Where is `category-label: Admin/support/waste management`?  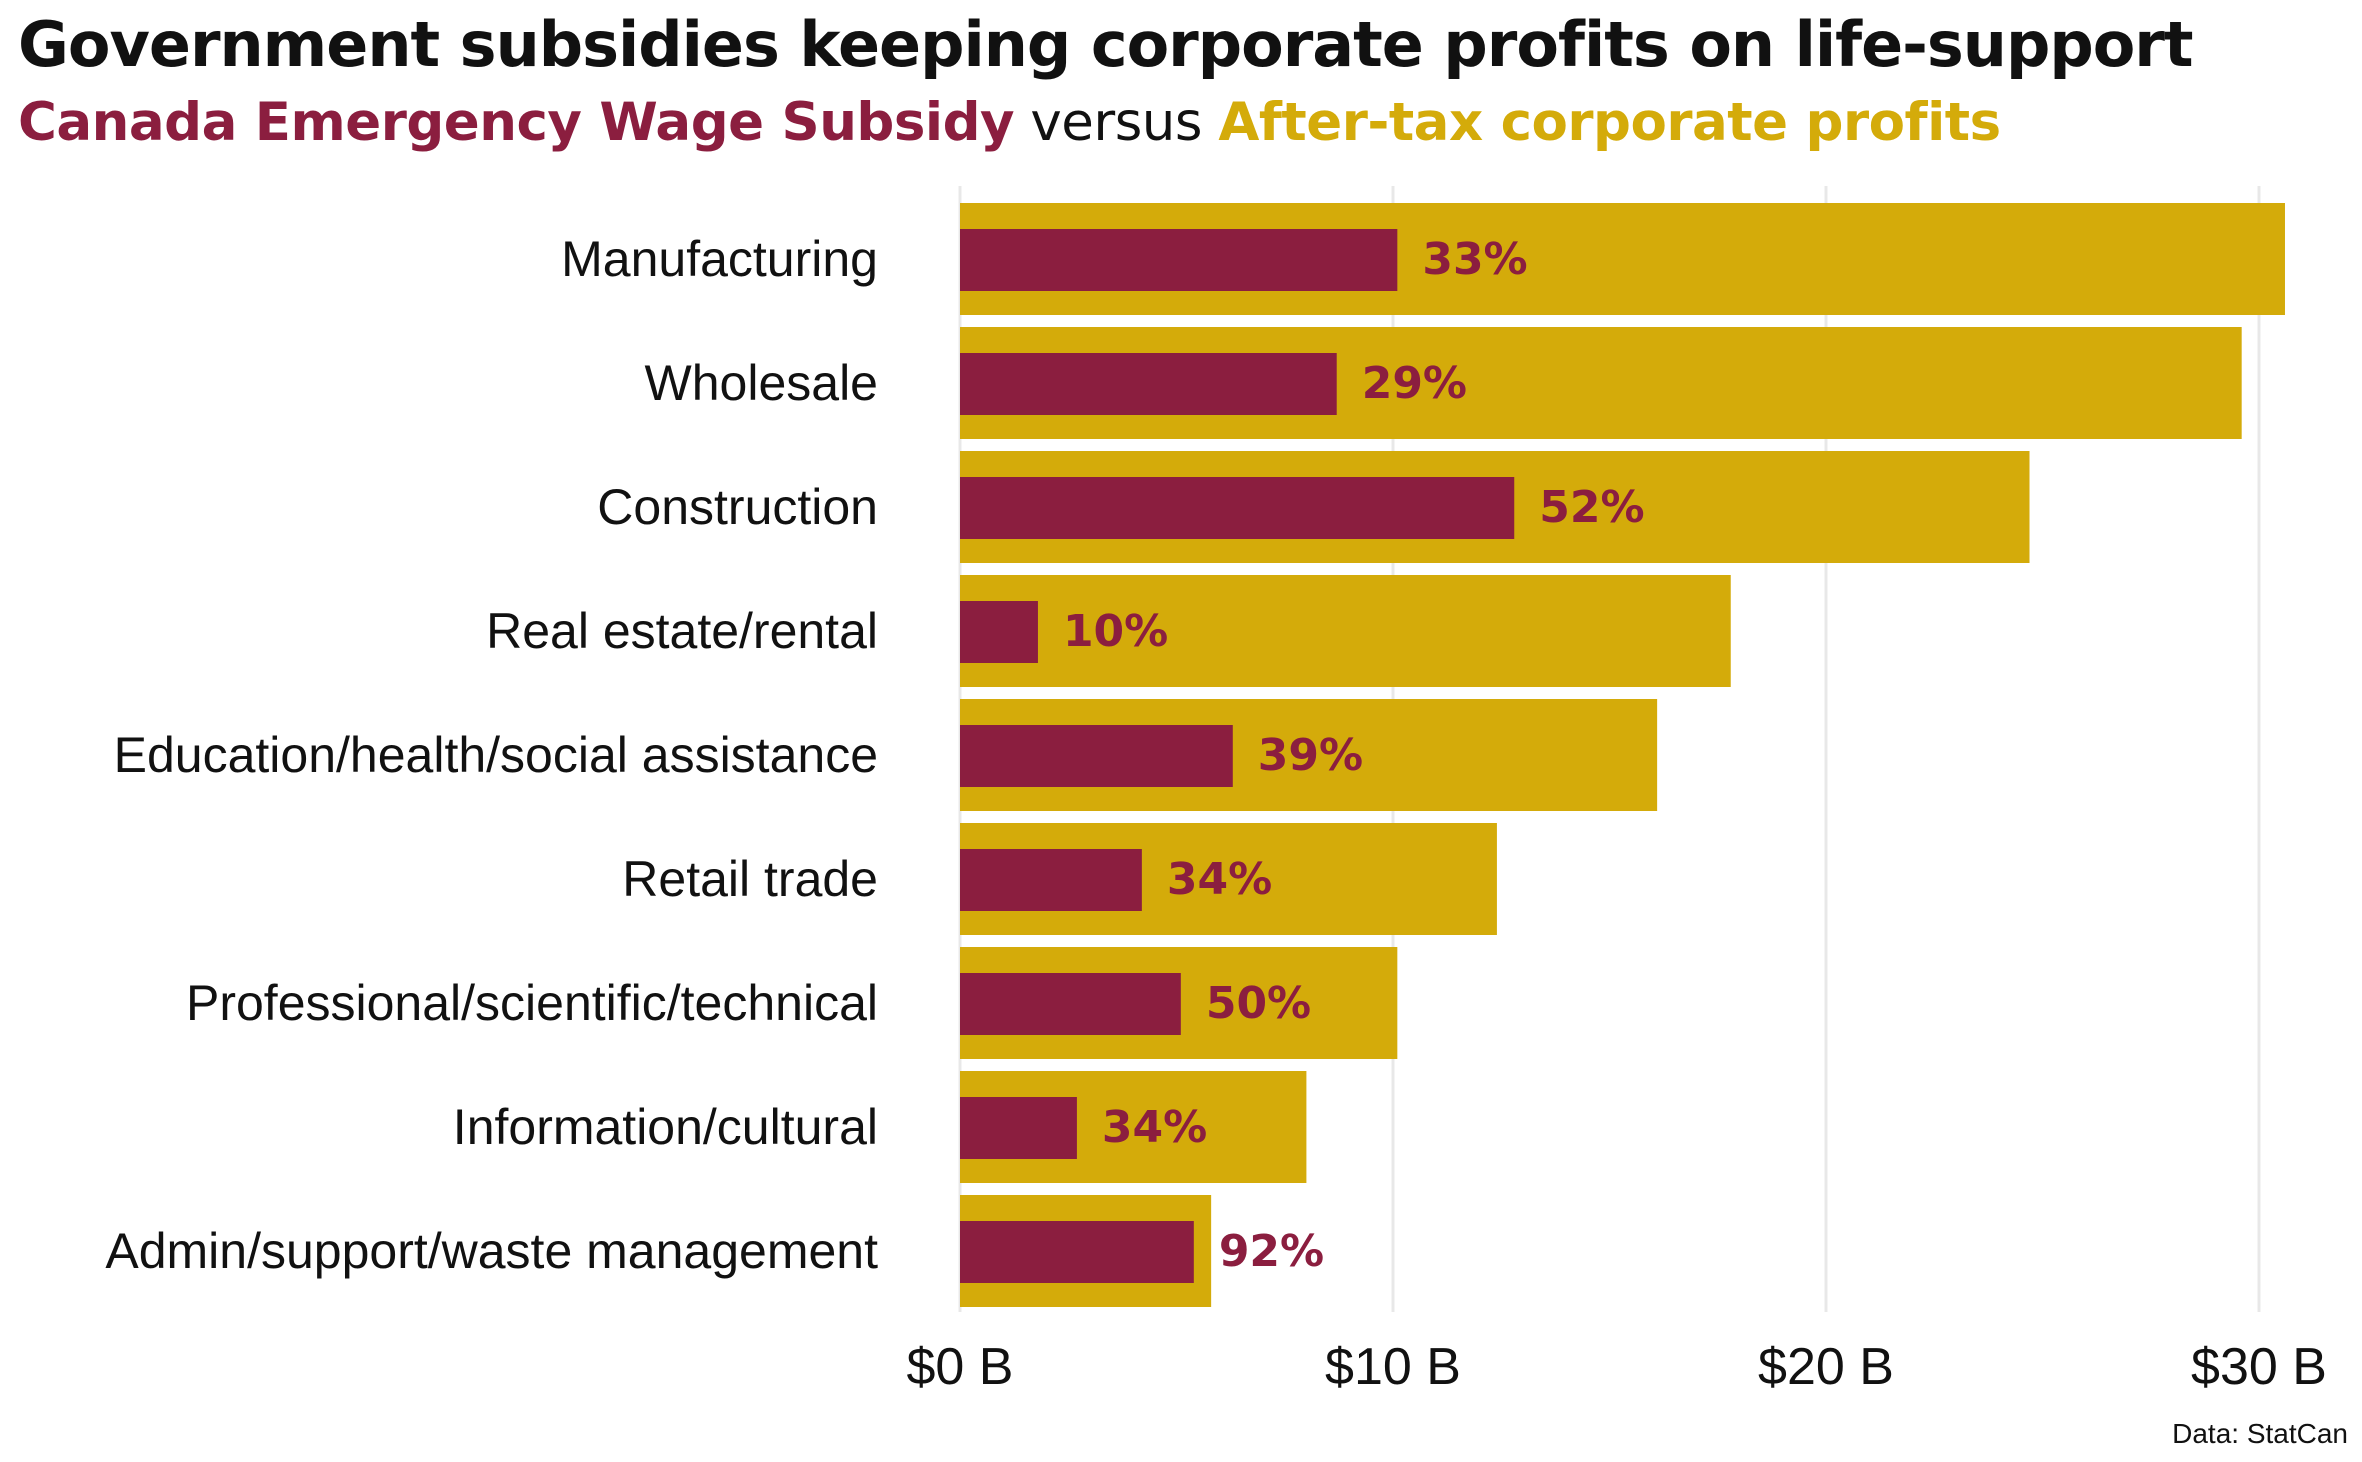 category-label: Admin/support/waste management is located at coordinates (491, 1251).